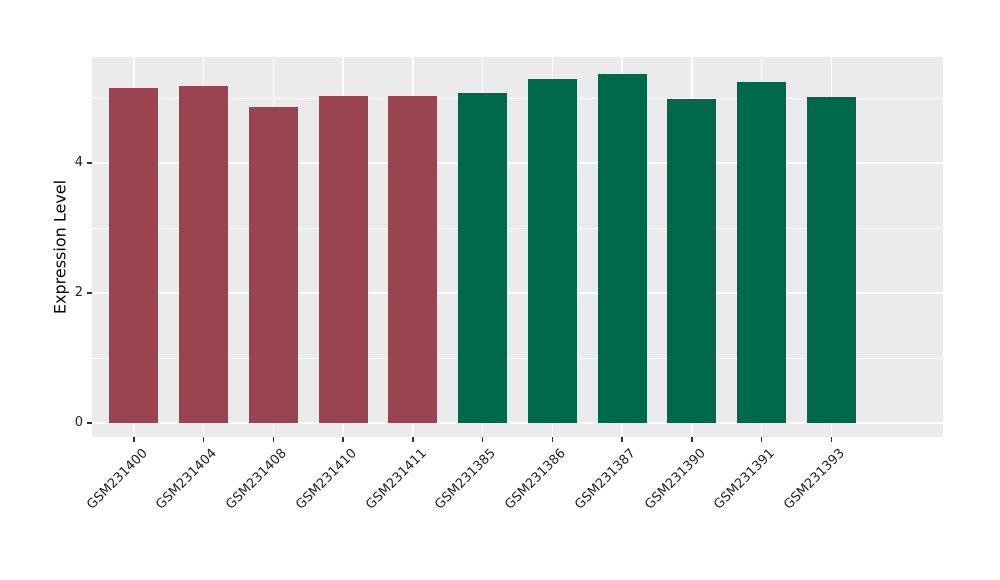 The image size is (1000, 580). I want to click on x-tick-label: GSM231391, so click(745, 479).